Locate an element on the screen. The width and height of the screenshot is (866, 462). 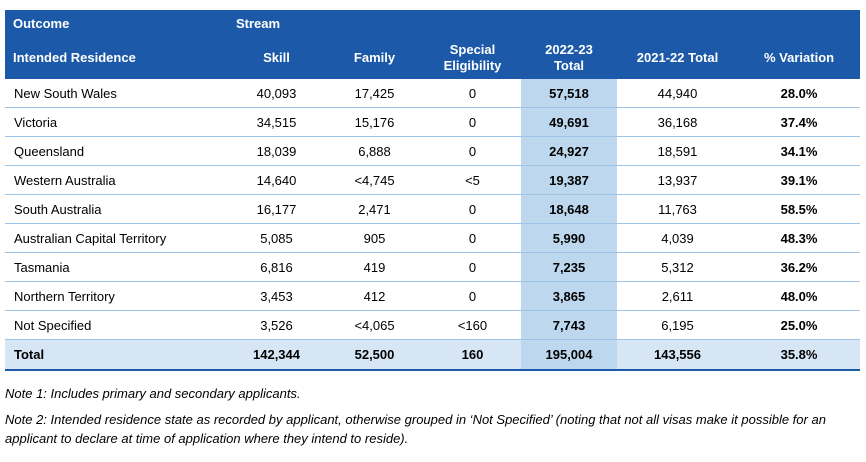
table-cell: Tasmania is located at coordinates (116, 267).